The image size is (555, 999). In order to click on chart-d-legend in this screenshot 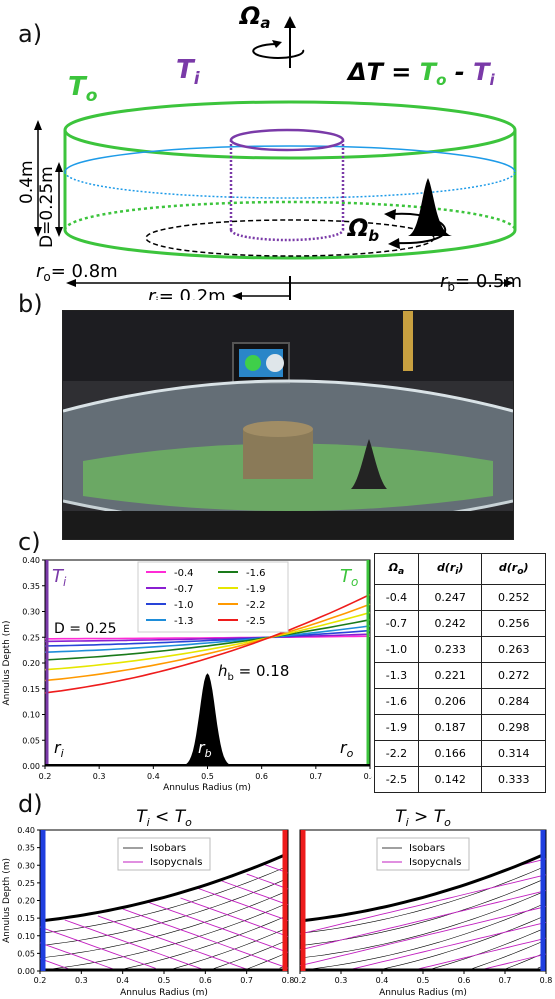, I will do `click(423, 854)`.